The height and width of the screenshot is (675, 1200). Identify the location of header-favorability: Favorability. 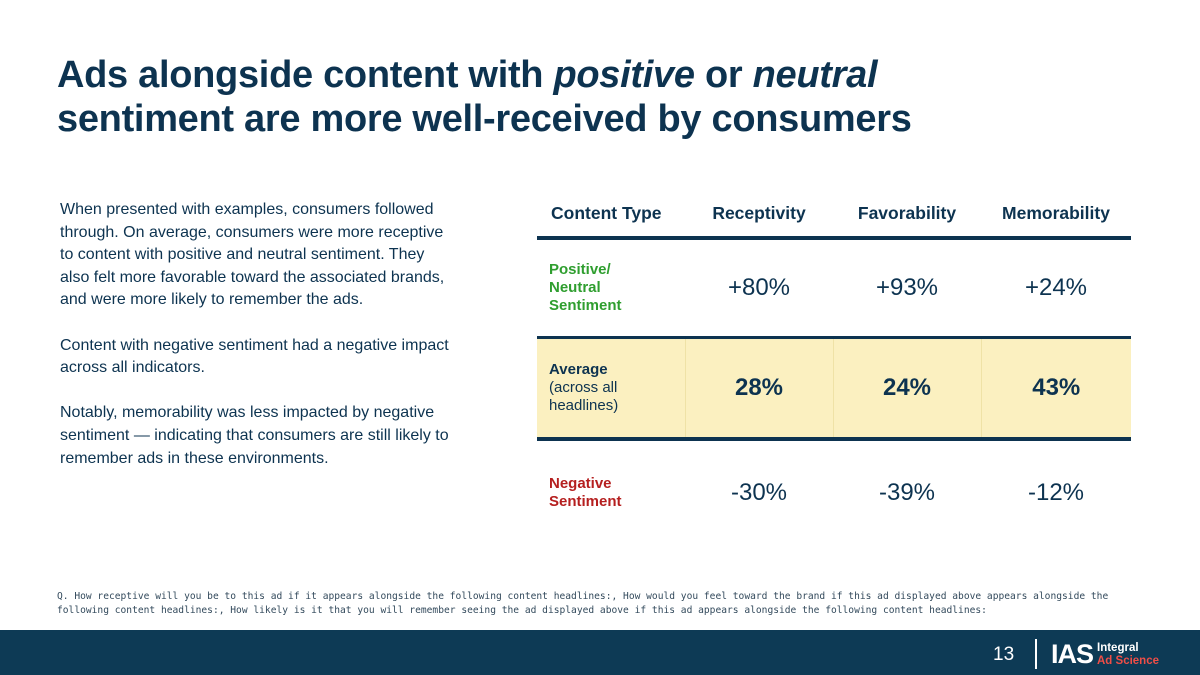
(907, 215).